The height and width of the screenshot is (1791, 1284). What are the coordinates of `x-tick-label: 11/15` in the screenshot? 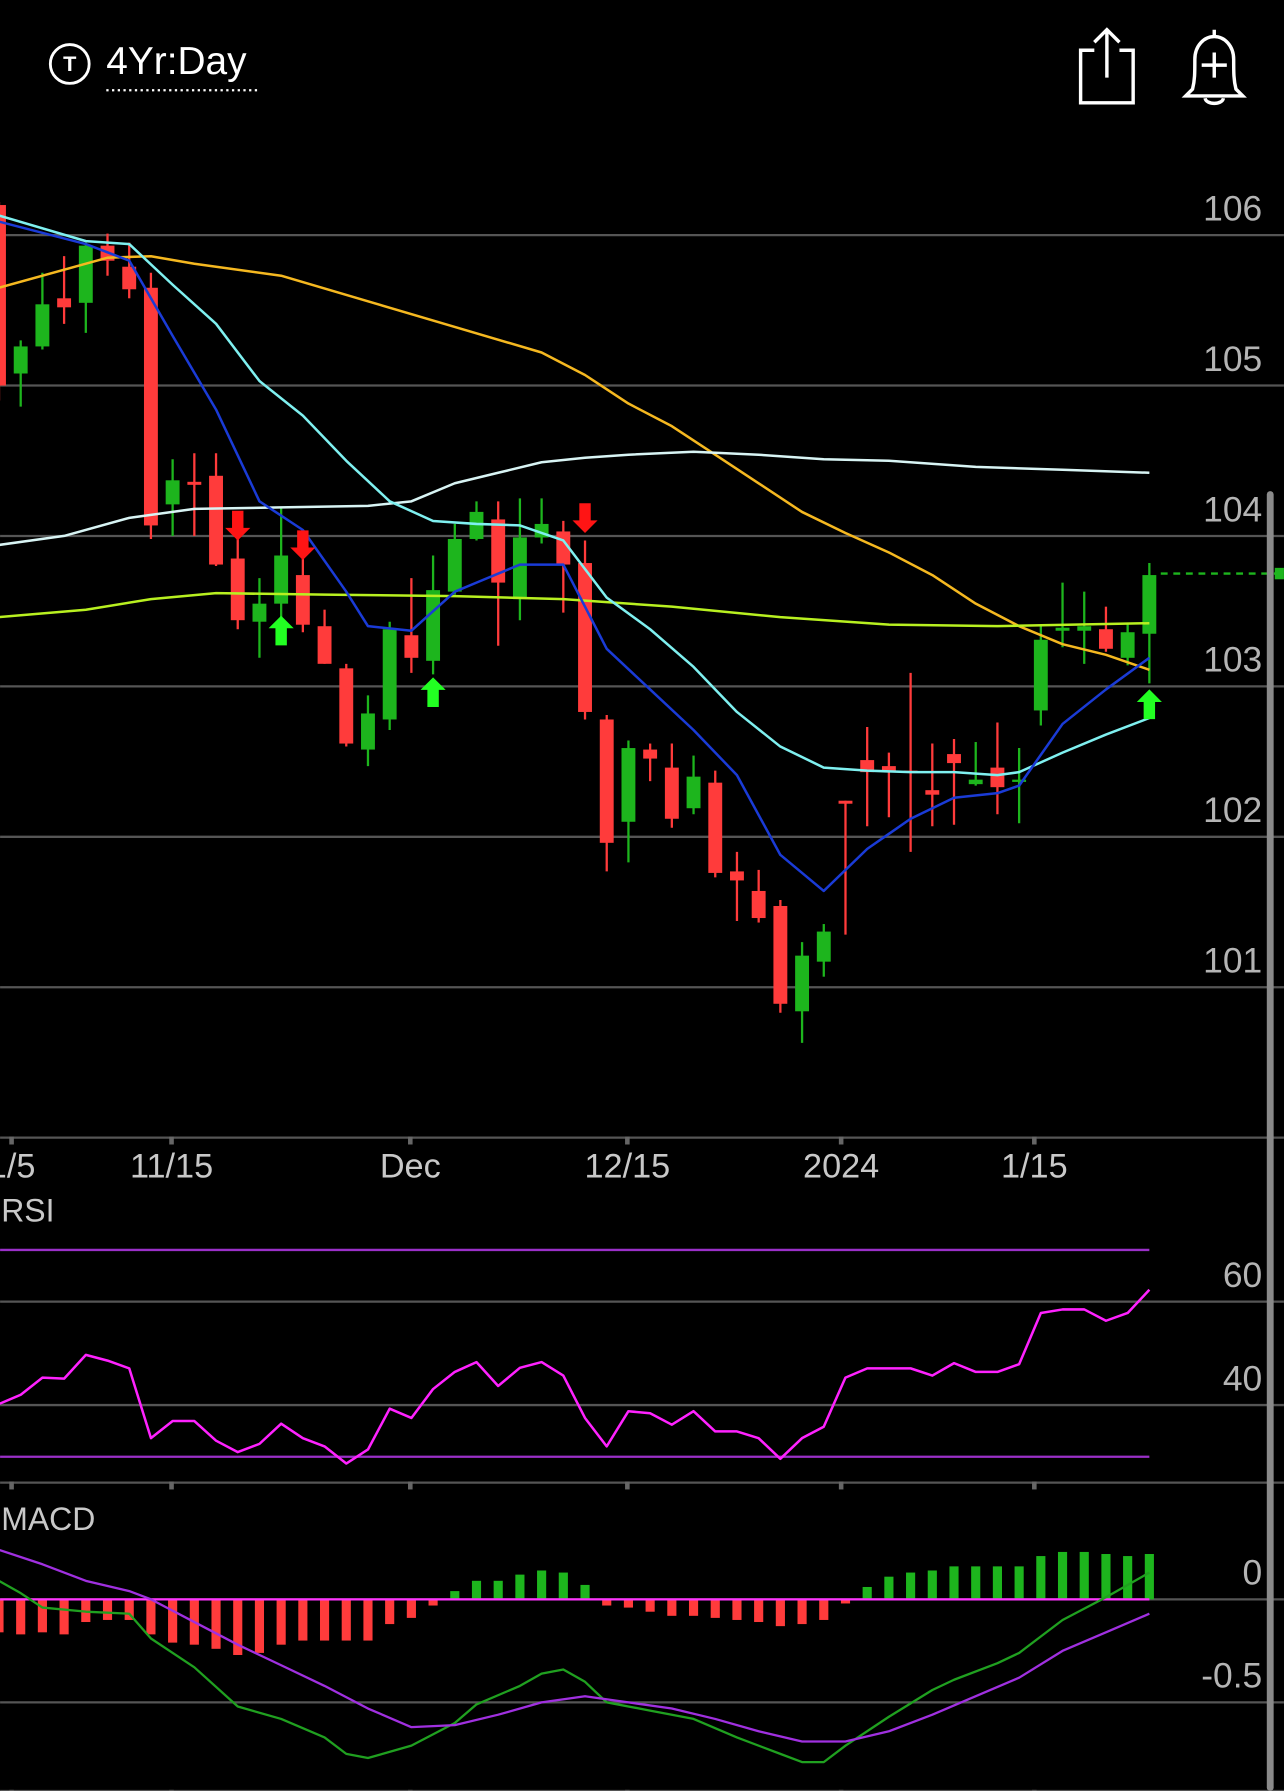 It's located at (171, 1167).